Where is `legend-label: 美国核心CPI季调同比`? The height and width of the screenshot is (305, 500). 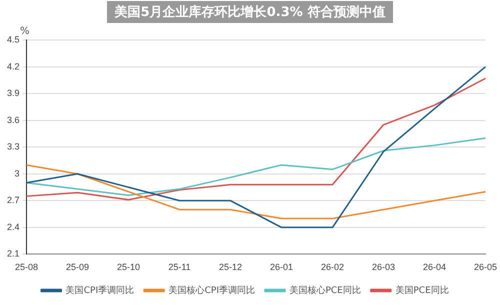 legend-label: 美国核心CPI季调同比 is located at coordinates (211, 290).